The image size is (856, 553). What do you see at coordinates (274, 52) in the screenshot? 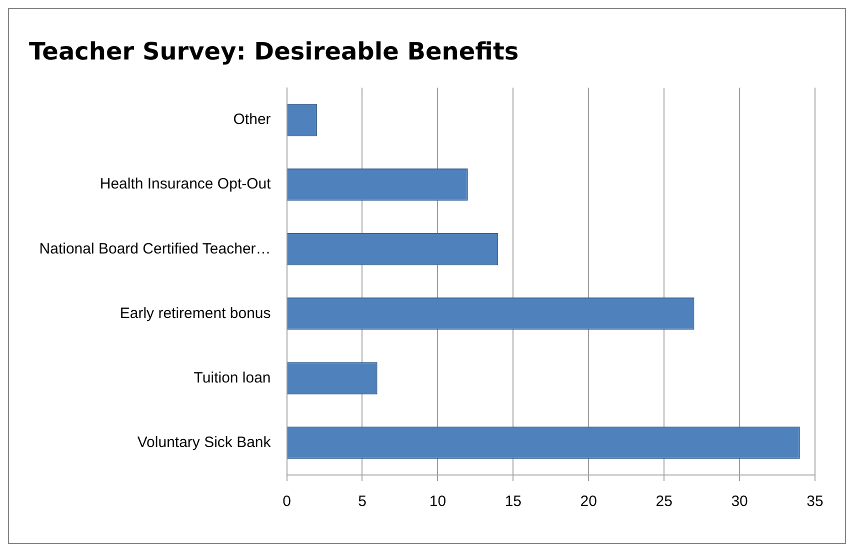
I see `chart-title: Teacher Survey: Desireable Benefits` at bounding box center [274, 52].